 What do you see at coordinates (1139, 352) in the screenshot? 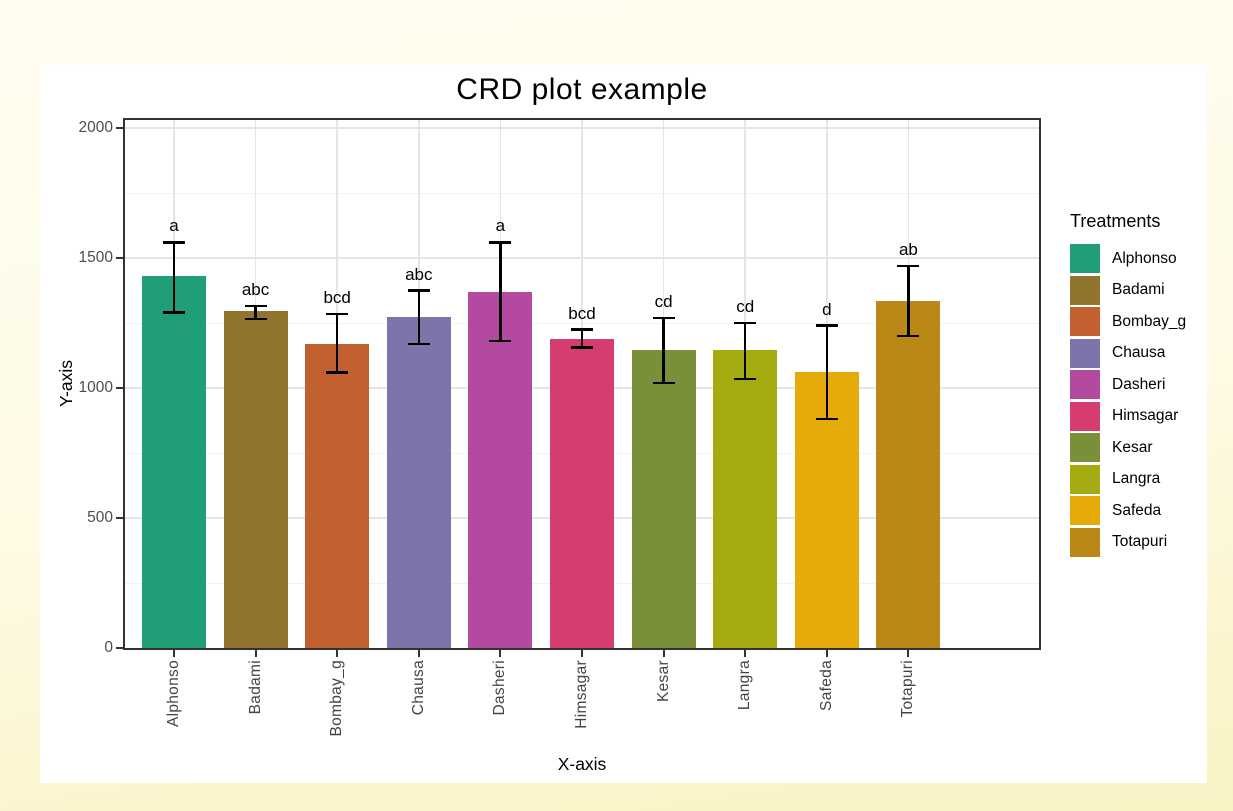
I see `legend-item-label: Chausa` at bounding box center [1139, 352].